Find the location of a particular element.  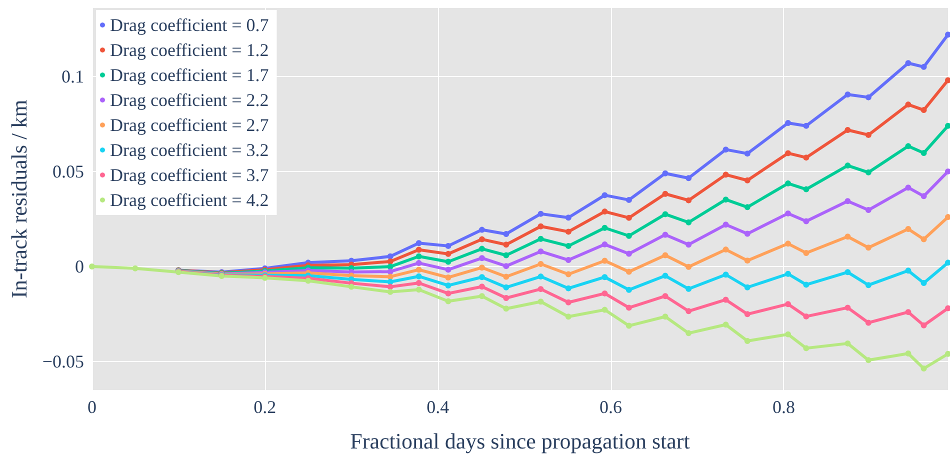

x-tick-label: 0 is located at coordinates (92, 407).